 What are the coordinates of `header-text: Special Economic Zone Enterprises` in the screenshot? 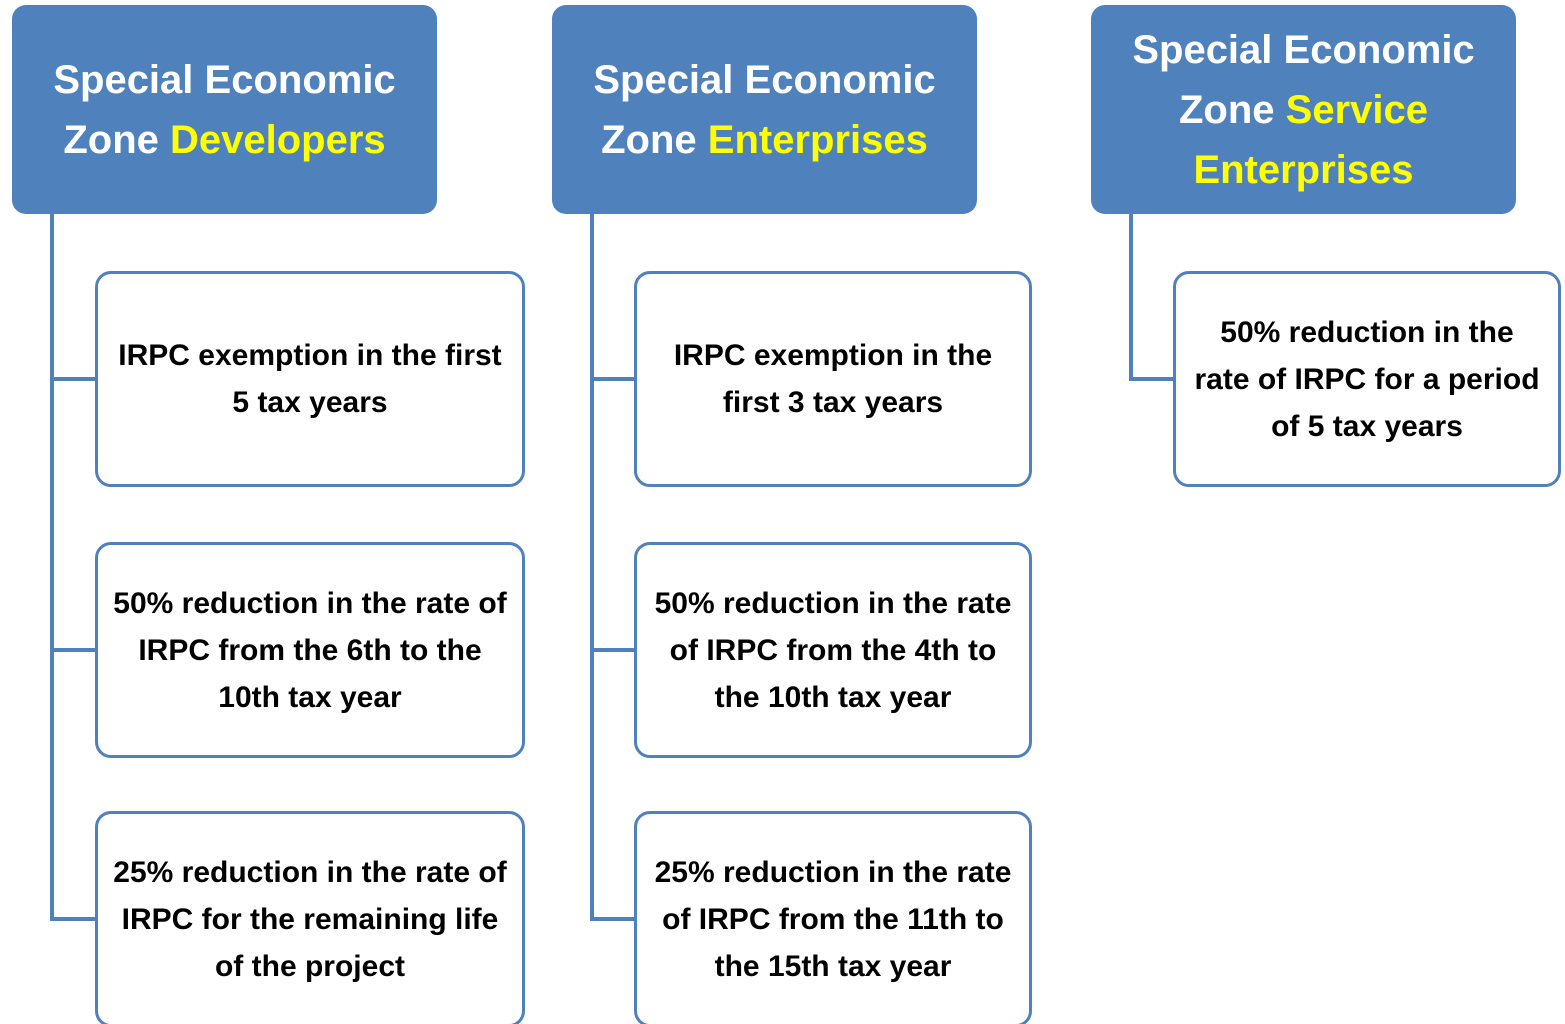 It's located at (764, 110).